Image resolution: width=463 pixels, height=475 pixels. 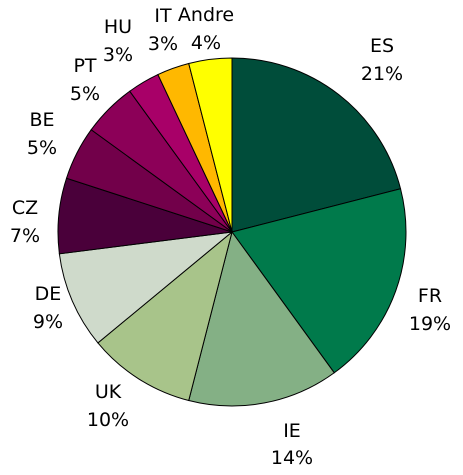 I want to click on pie-slice-ie, so click(x=261, y=318).